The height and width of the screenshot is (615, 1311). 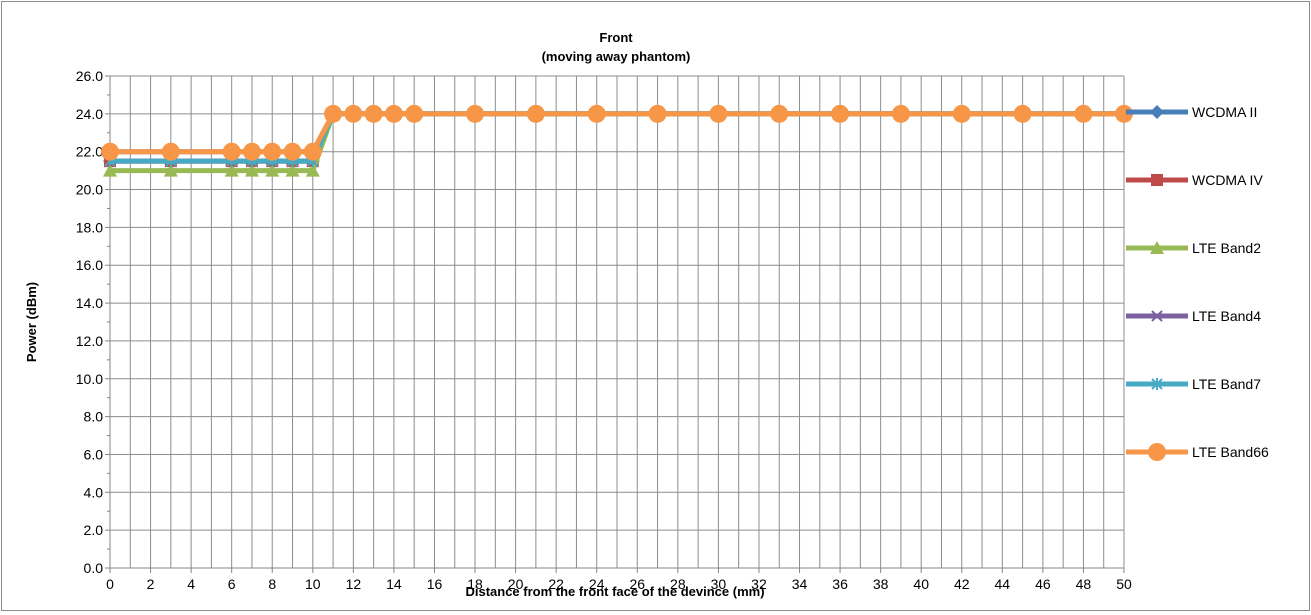 I want to click on x-tick-label: 20, so click(x=516, y=584).